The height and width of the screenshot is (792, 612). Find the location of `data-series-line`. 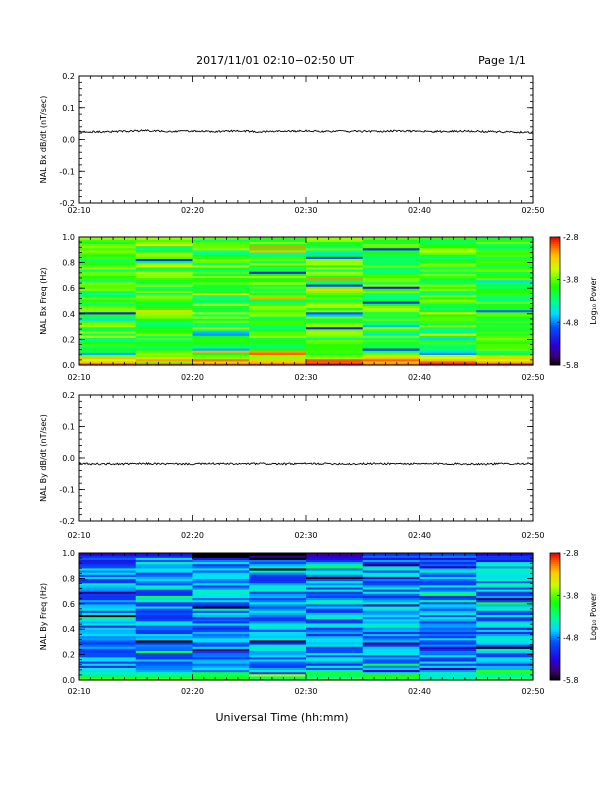

data-series-line is located at coordinates (306, 131).